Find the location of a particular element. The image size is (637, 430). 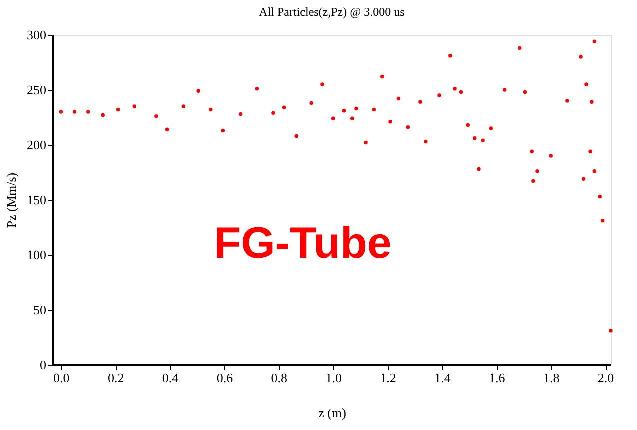

y-tick-label: 0 is located at coordinates (43, 365).